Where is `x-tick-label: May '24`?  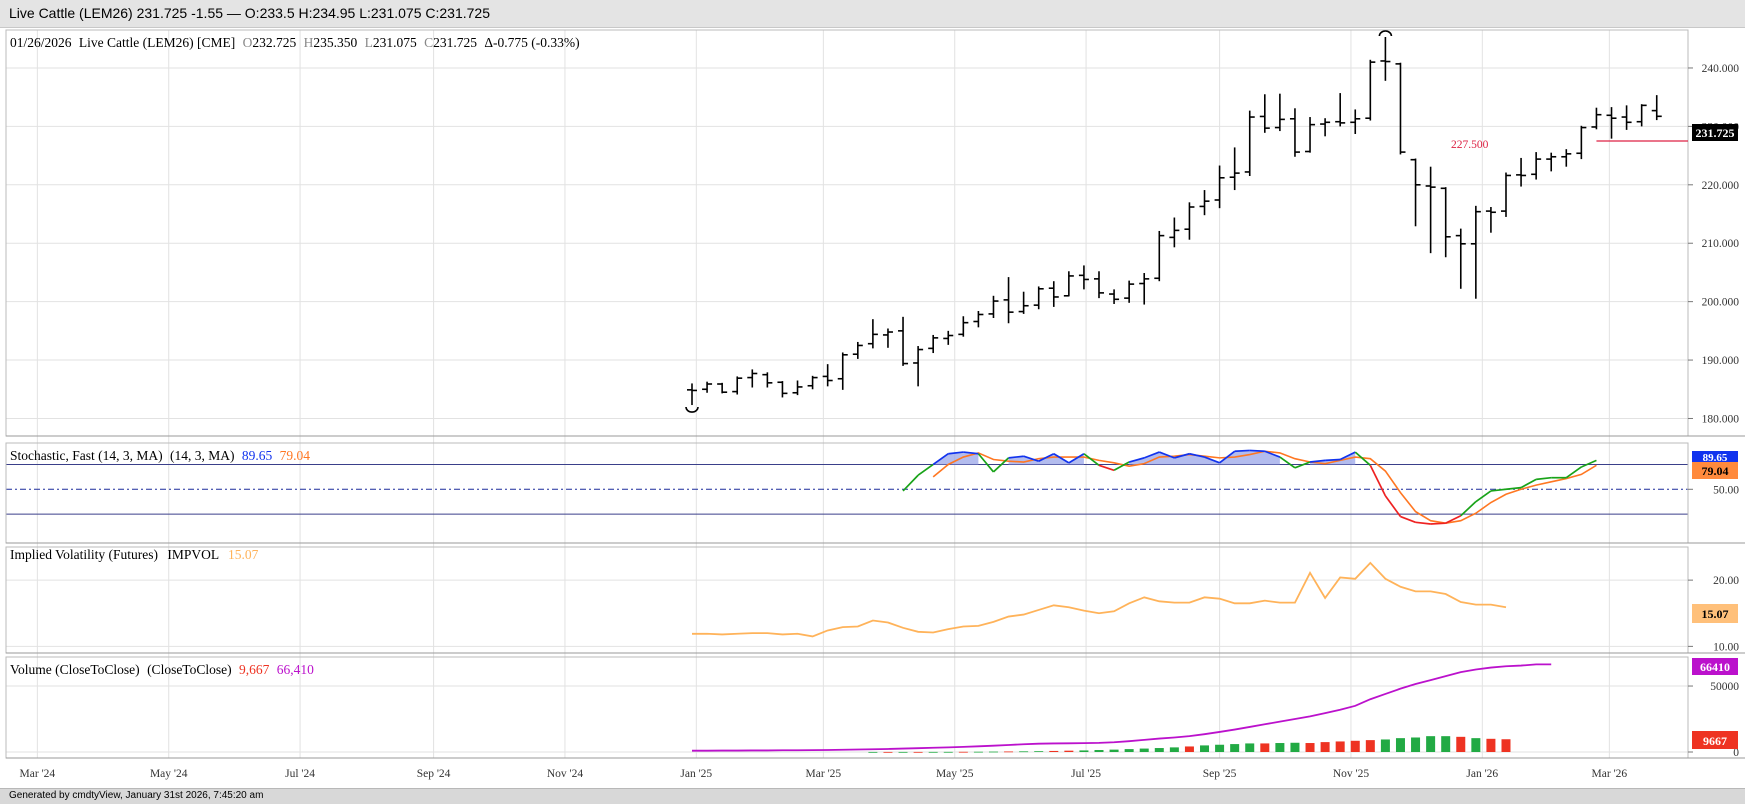
x-tick-label: May '24 is located at coordinates (169, 774).